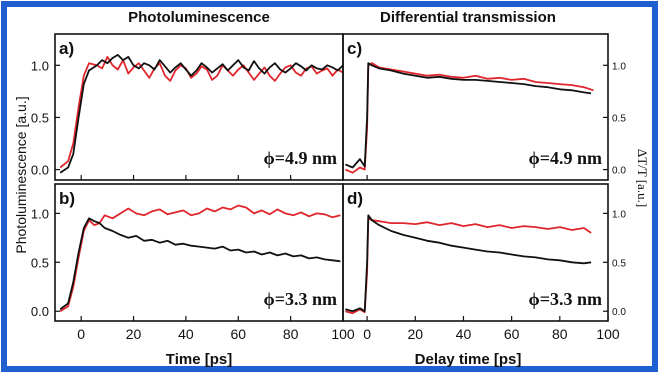  What do you see at coordinates (67, 198) in the screenshot?
I see `panel-b-label: b)` at bounding box center [67, 198].